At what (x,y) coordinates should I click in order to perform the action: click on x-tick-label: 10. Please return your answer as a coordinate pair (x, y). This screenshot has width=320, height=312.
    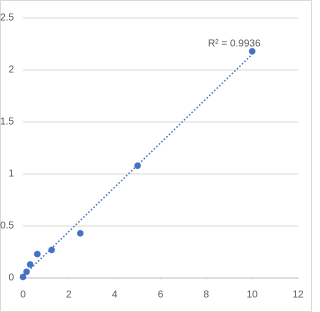
    Looking at the image, I should click on (253, 295).